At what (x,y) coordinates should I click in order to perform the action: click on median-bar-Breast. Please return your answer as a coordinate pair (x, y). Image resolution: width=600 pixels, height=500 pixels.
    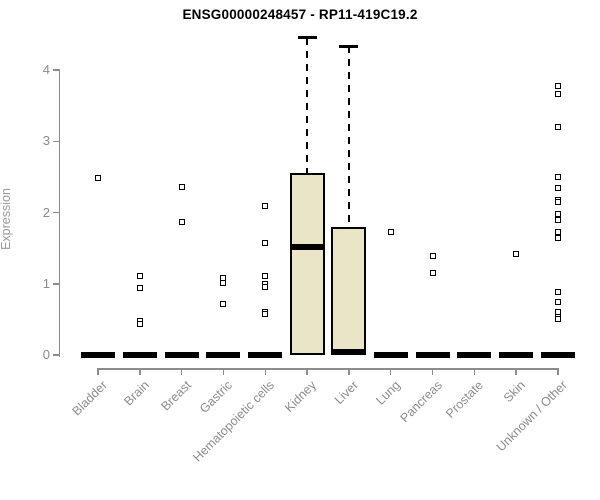
    Looking at the image, I should click on (181, 355).